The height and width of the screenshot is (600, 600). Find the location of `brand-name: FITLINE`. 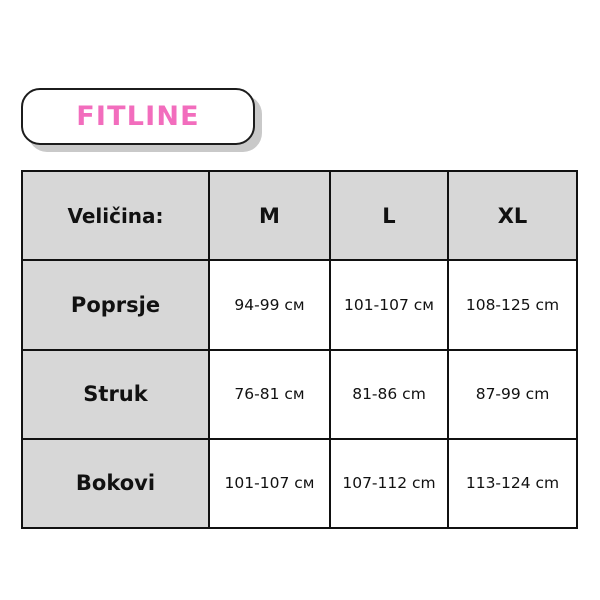

brand-name: FITLINE is located at coordinates (138, 116).